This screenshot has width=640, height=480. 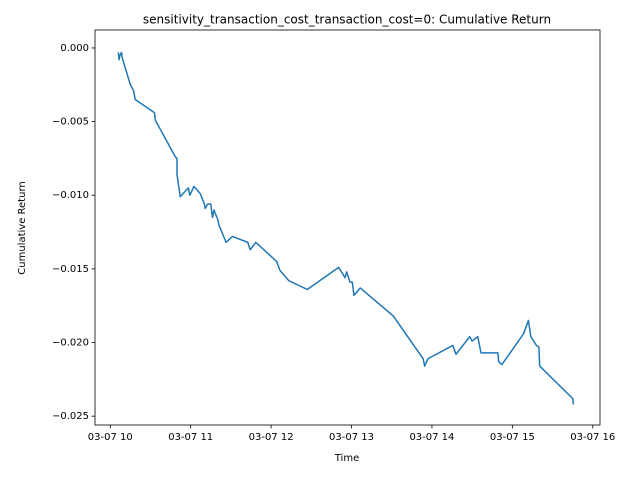 What do you see at coordinates (346, 458) in the screenshot?
I see `x-axis-label: Time` at bounding box center [346, 458].